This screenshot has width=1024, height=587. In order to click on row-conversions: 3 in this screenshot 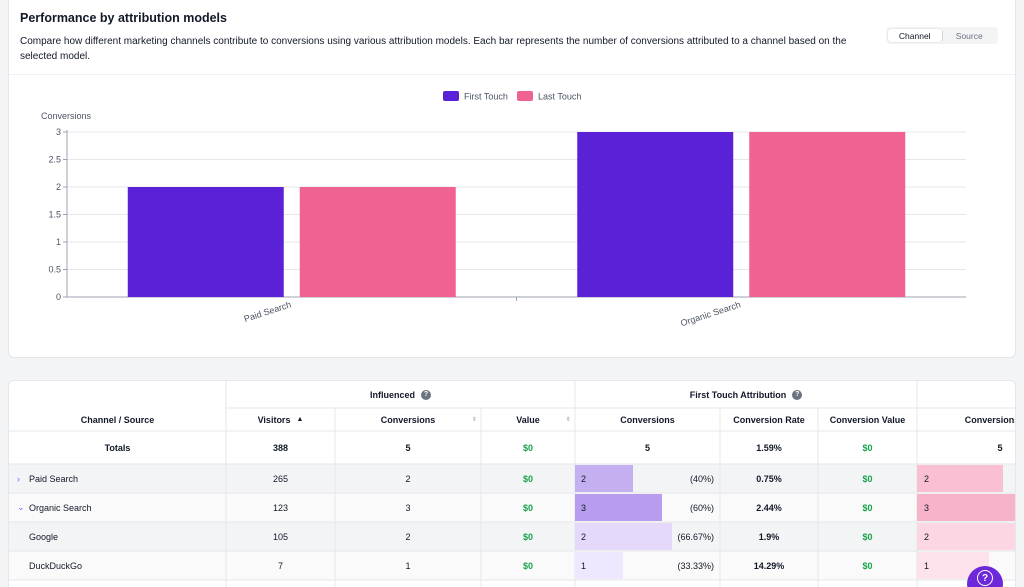, I will do `click(408, 507)`.